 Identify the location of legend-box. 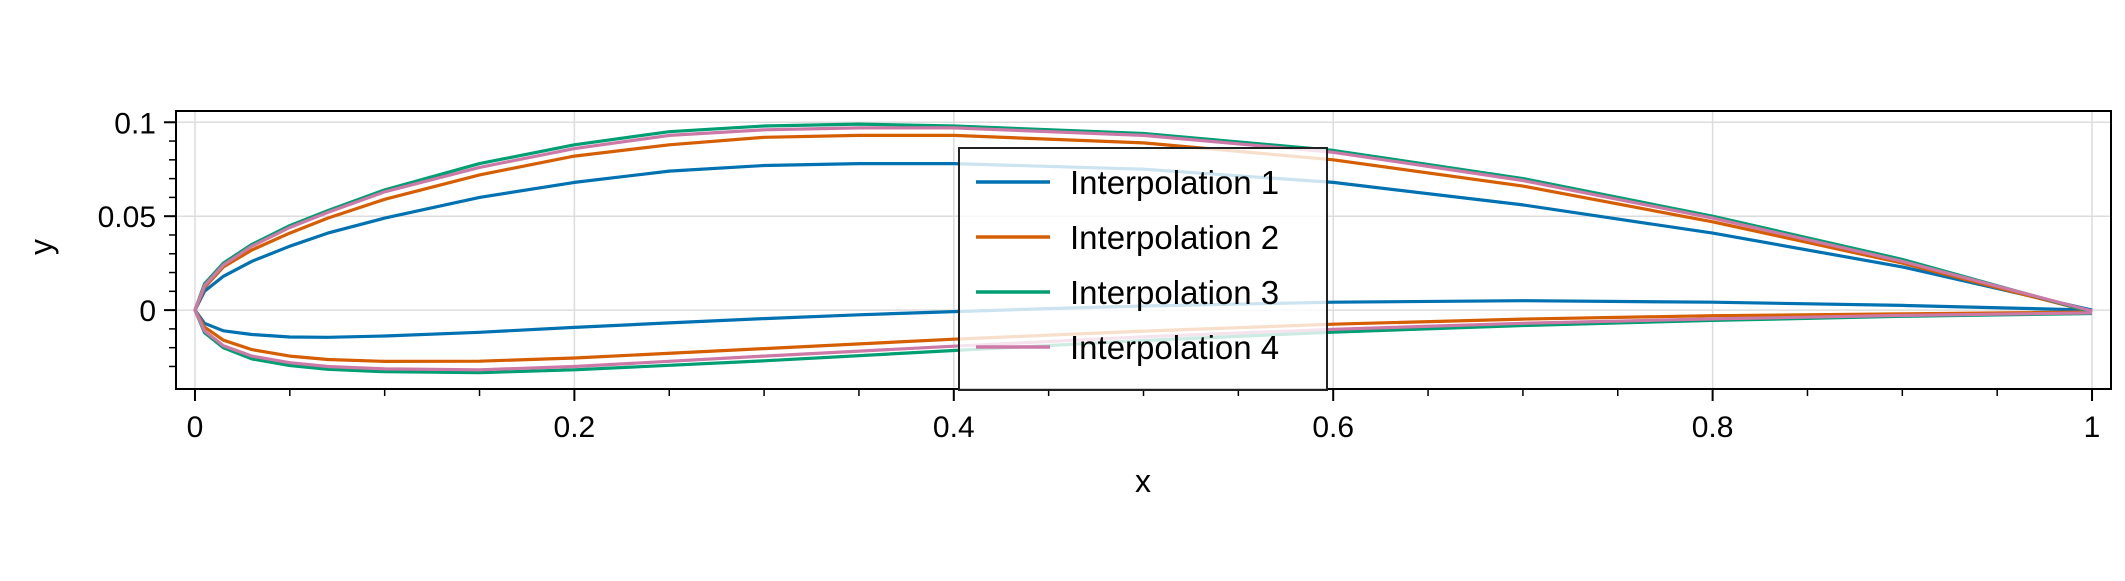
(1143, 269).